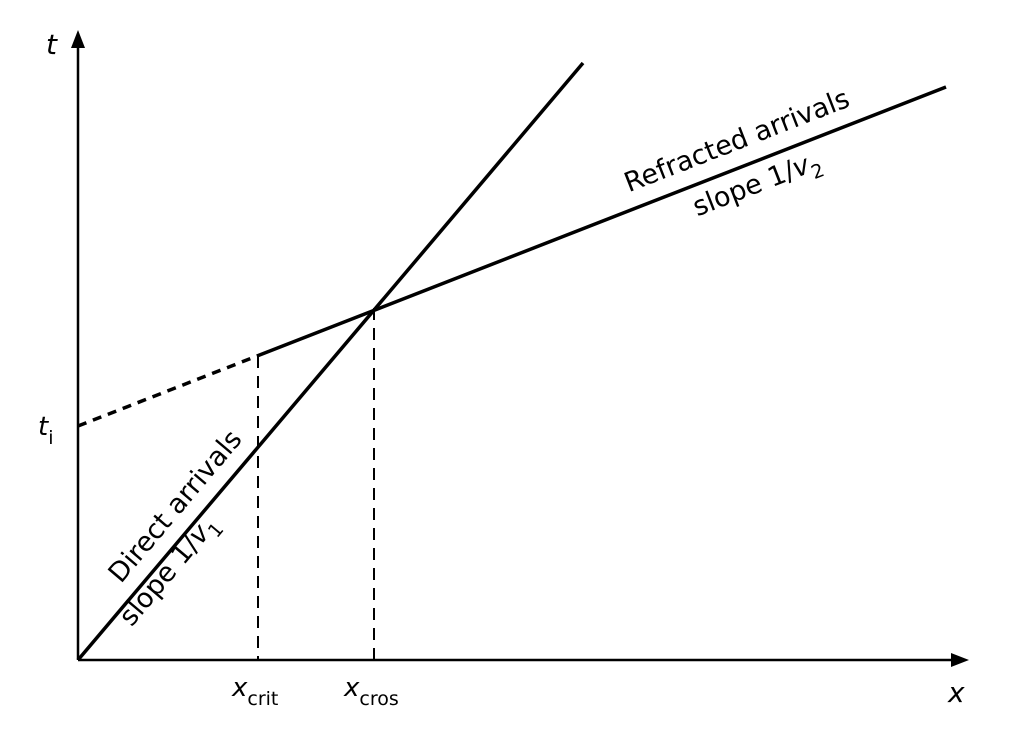 The width and height of the screenshot is (1012, 733). What do you see at coordinates (960, 660) in the screenshot?
I see `x-axis-arrowhead` at bounding box center [960, 660].